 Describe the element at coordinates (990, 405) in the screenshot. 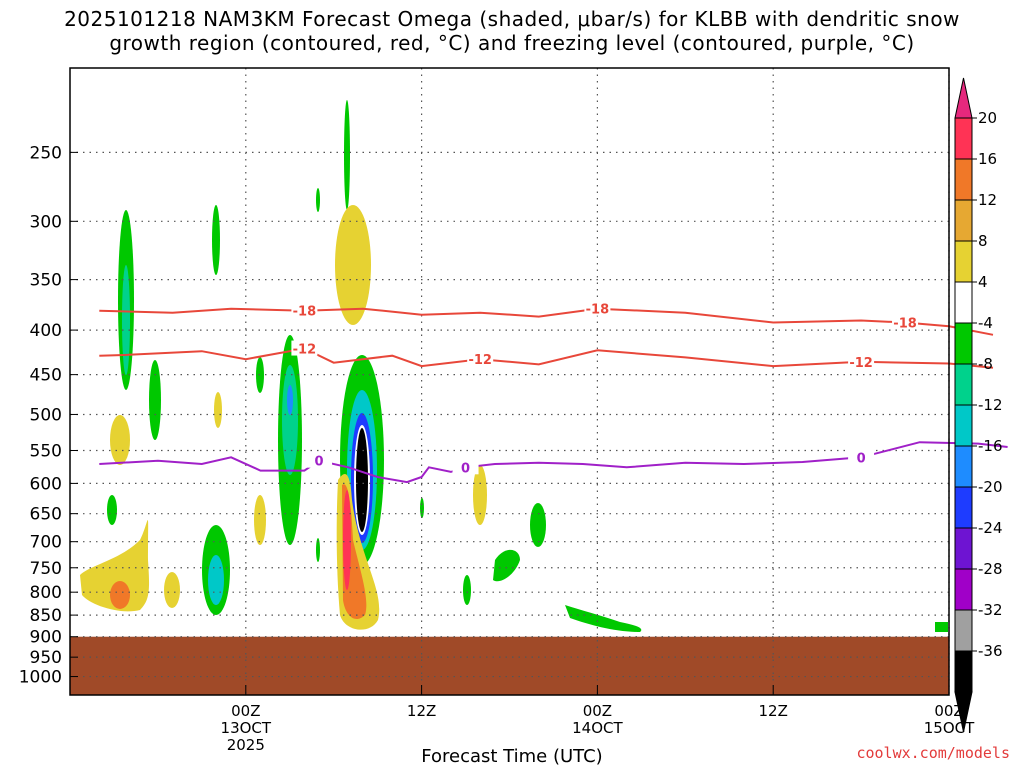

I see `colorbar-label: -12` at that location.